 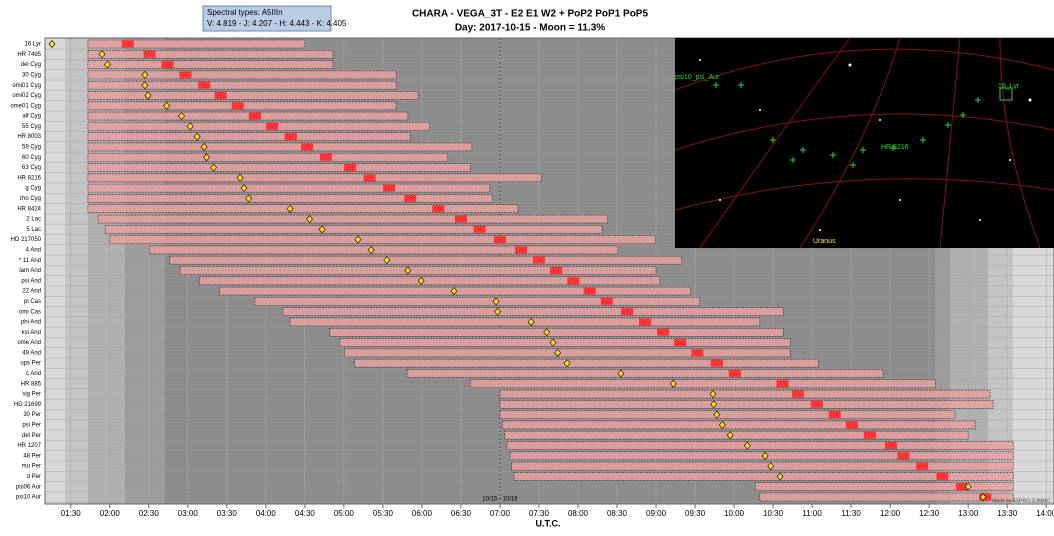 What do you see at coordinates (33, 220) in the screenshot?
I see `y-tick-label: 2 Lac` at bounding box center [33, 220].